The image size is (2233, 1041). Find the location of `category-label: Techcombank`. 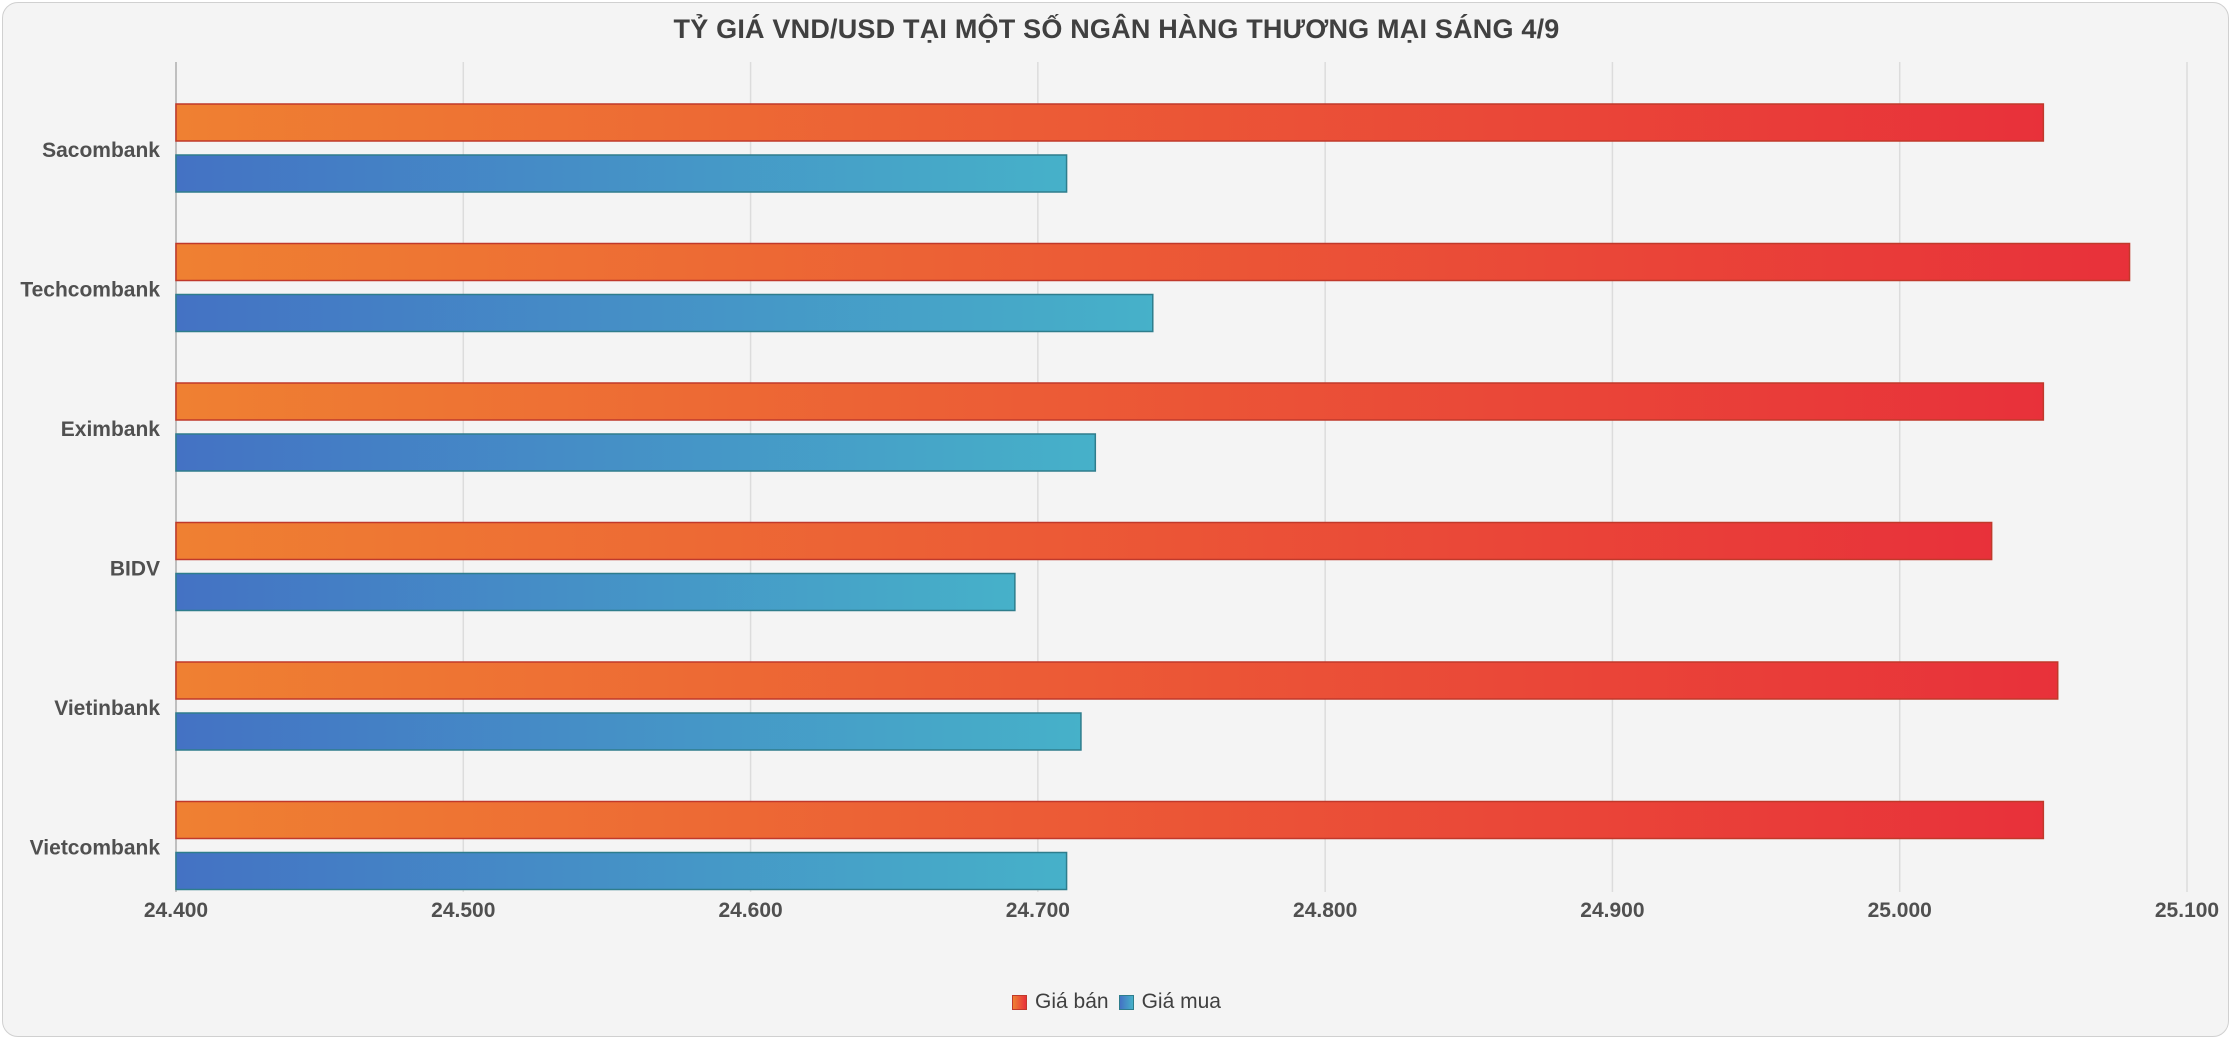

category-label: Techcombank is located at coordinates (90, 290).